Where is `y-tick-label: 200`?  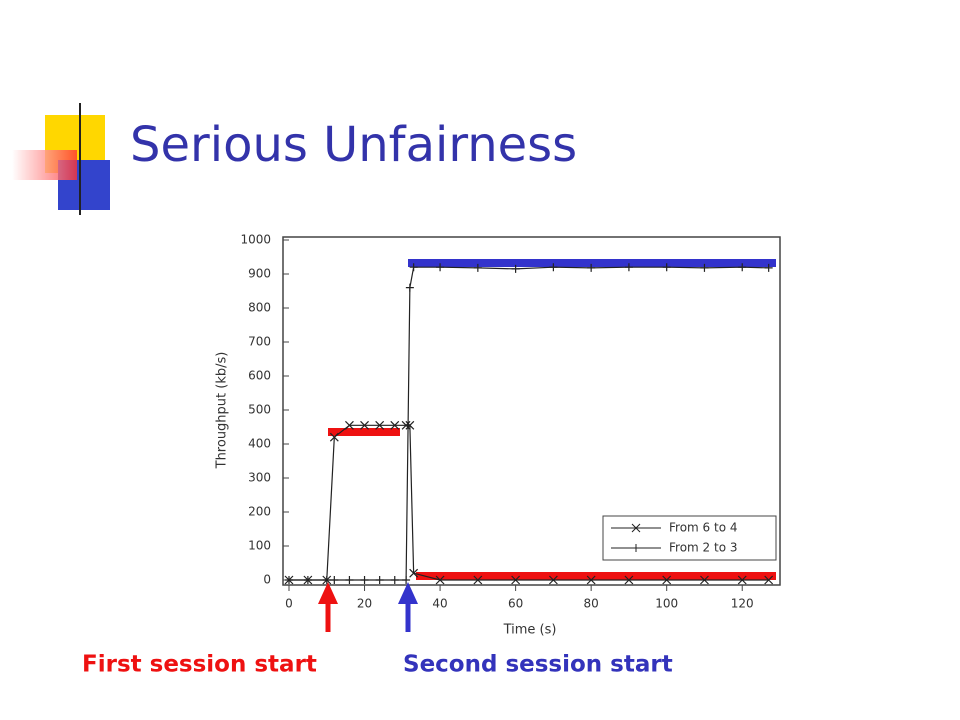 y-tick-label: 200 is located at coordinates (259, 512).